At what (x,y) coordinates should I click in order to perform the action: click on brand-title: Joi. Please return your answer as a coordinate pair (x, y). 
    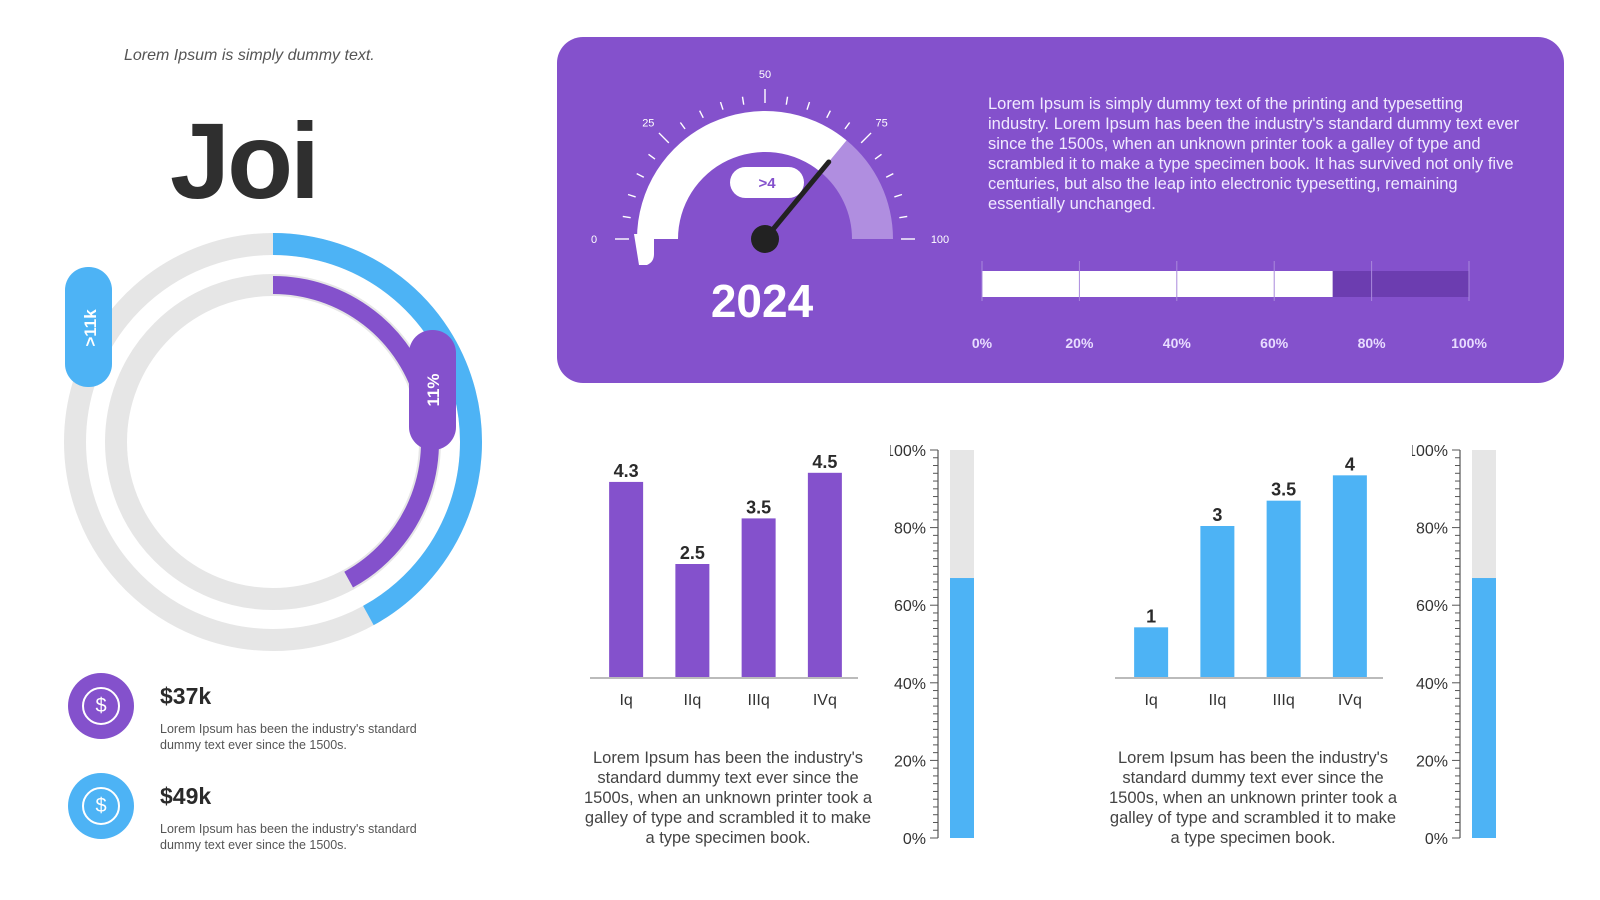
    Looking at the image, I should click on (245, 160).